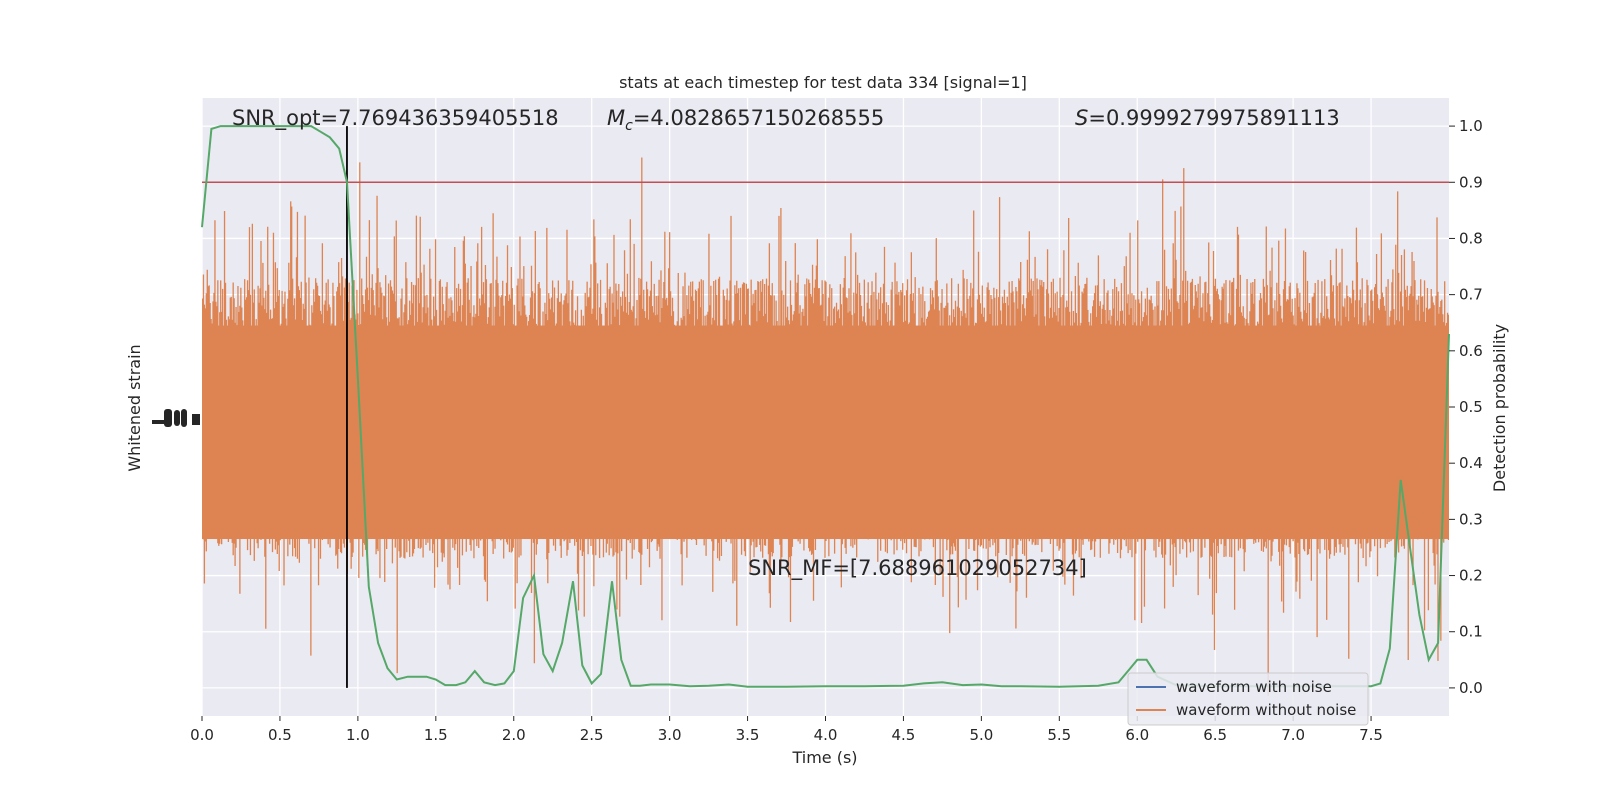 Image resolution: width=1600 pixels, height=800 pixels. What do you see at coordinates (176, 418) in the screenshot?
I see `left-axis-cluttered-labels` at bounding box center [176, 418].